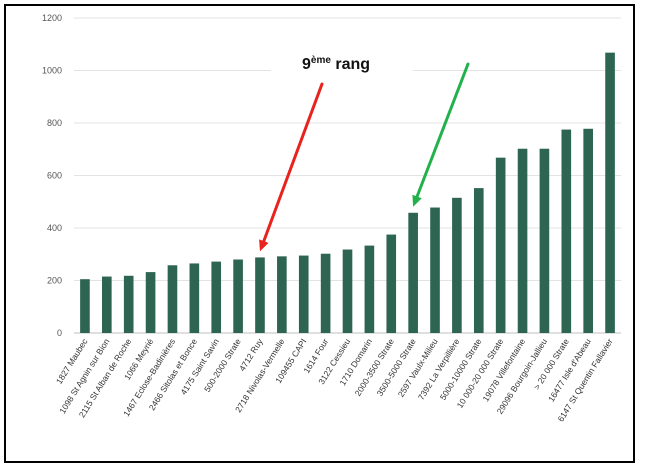  I want to click on y-tick-label: 1000, so click(52, 71).